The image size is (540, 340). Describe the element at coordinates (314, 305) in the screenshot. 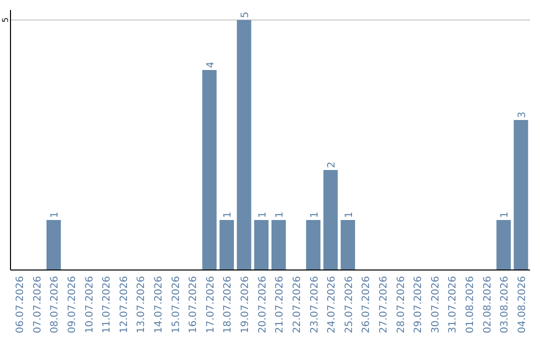

I see `x-tick-label: 23.07.2026` at that location.